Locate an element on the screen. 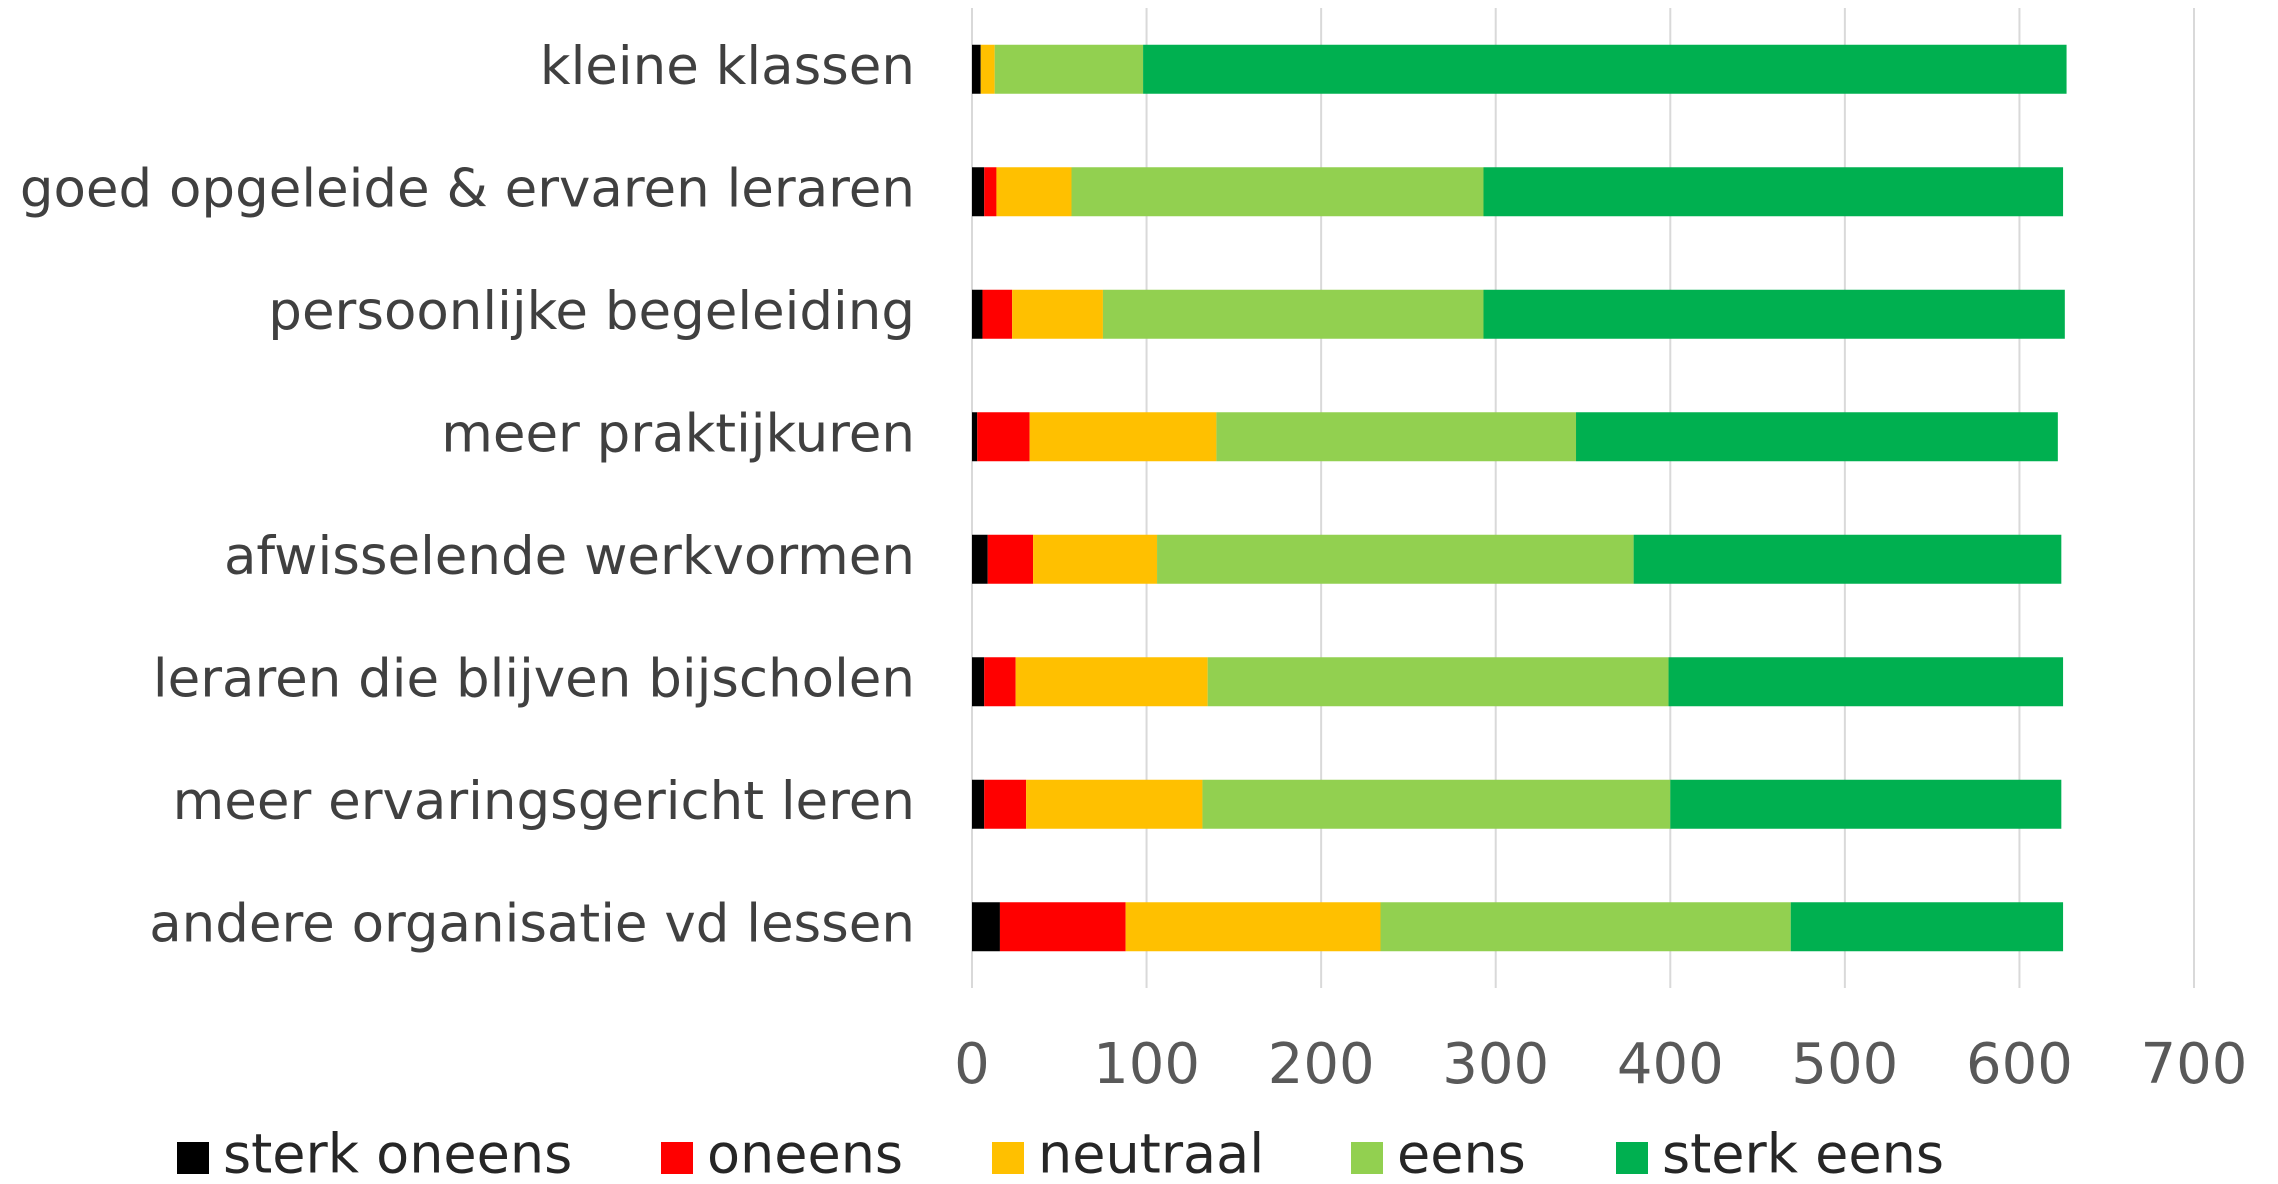 The image size is (2278, 1184). x-tick-label: 100 is located at coordinates (1146, 1064).